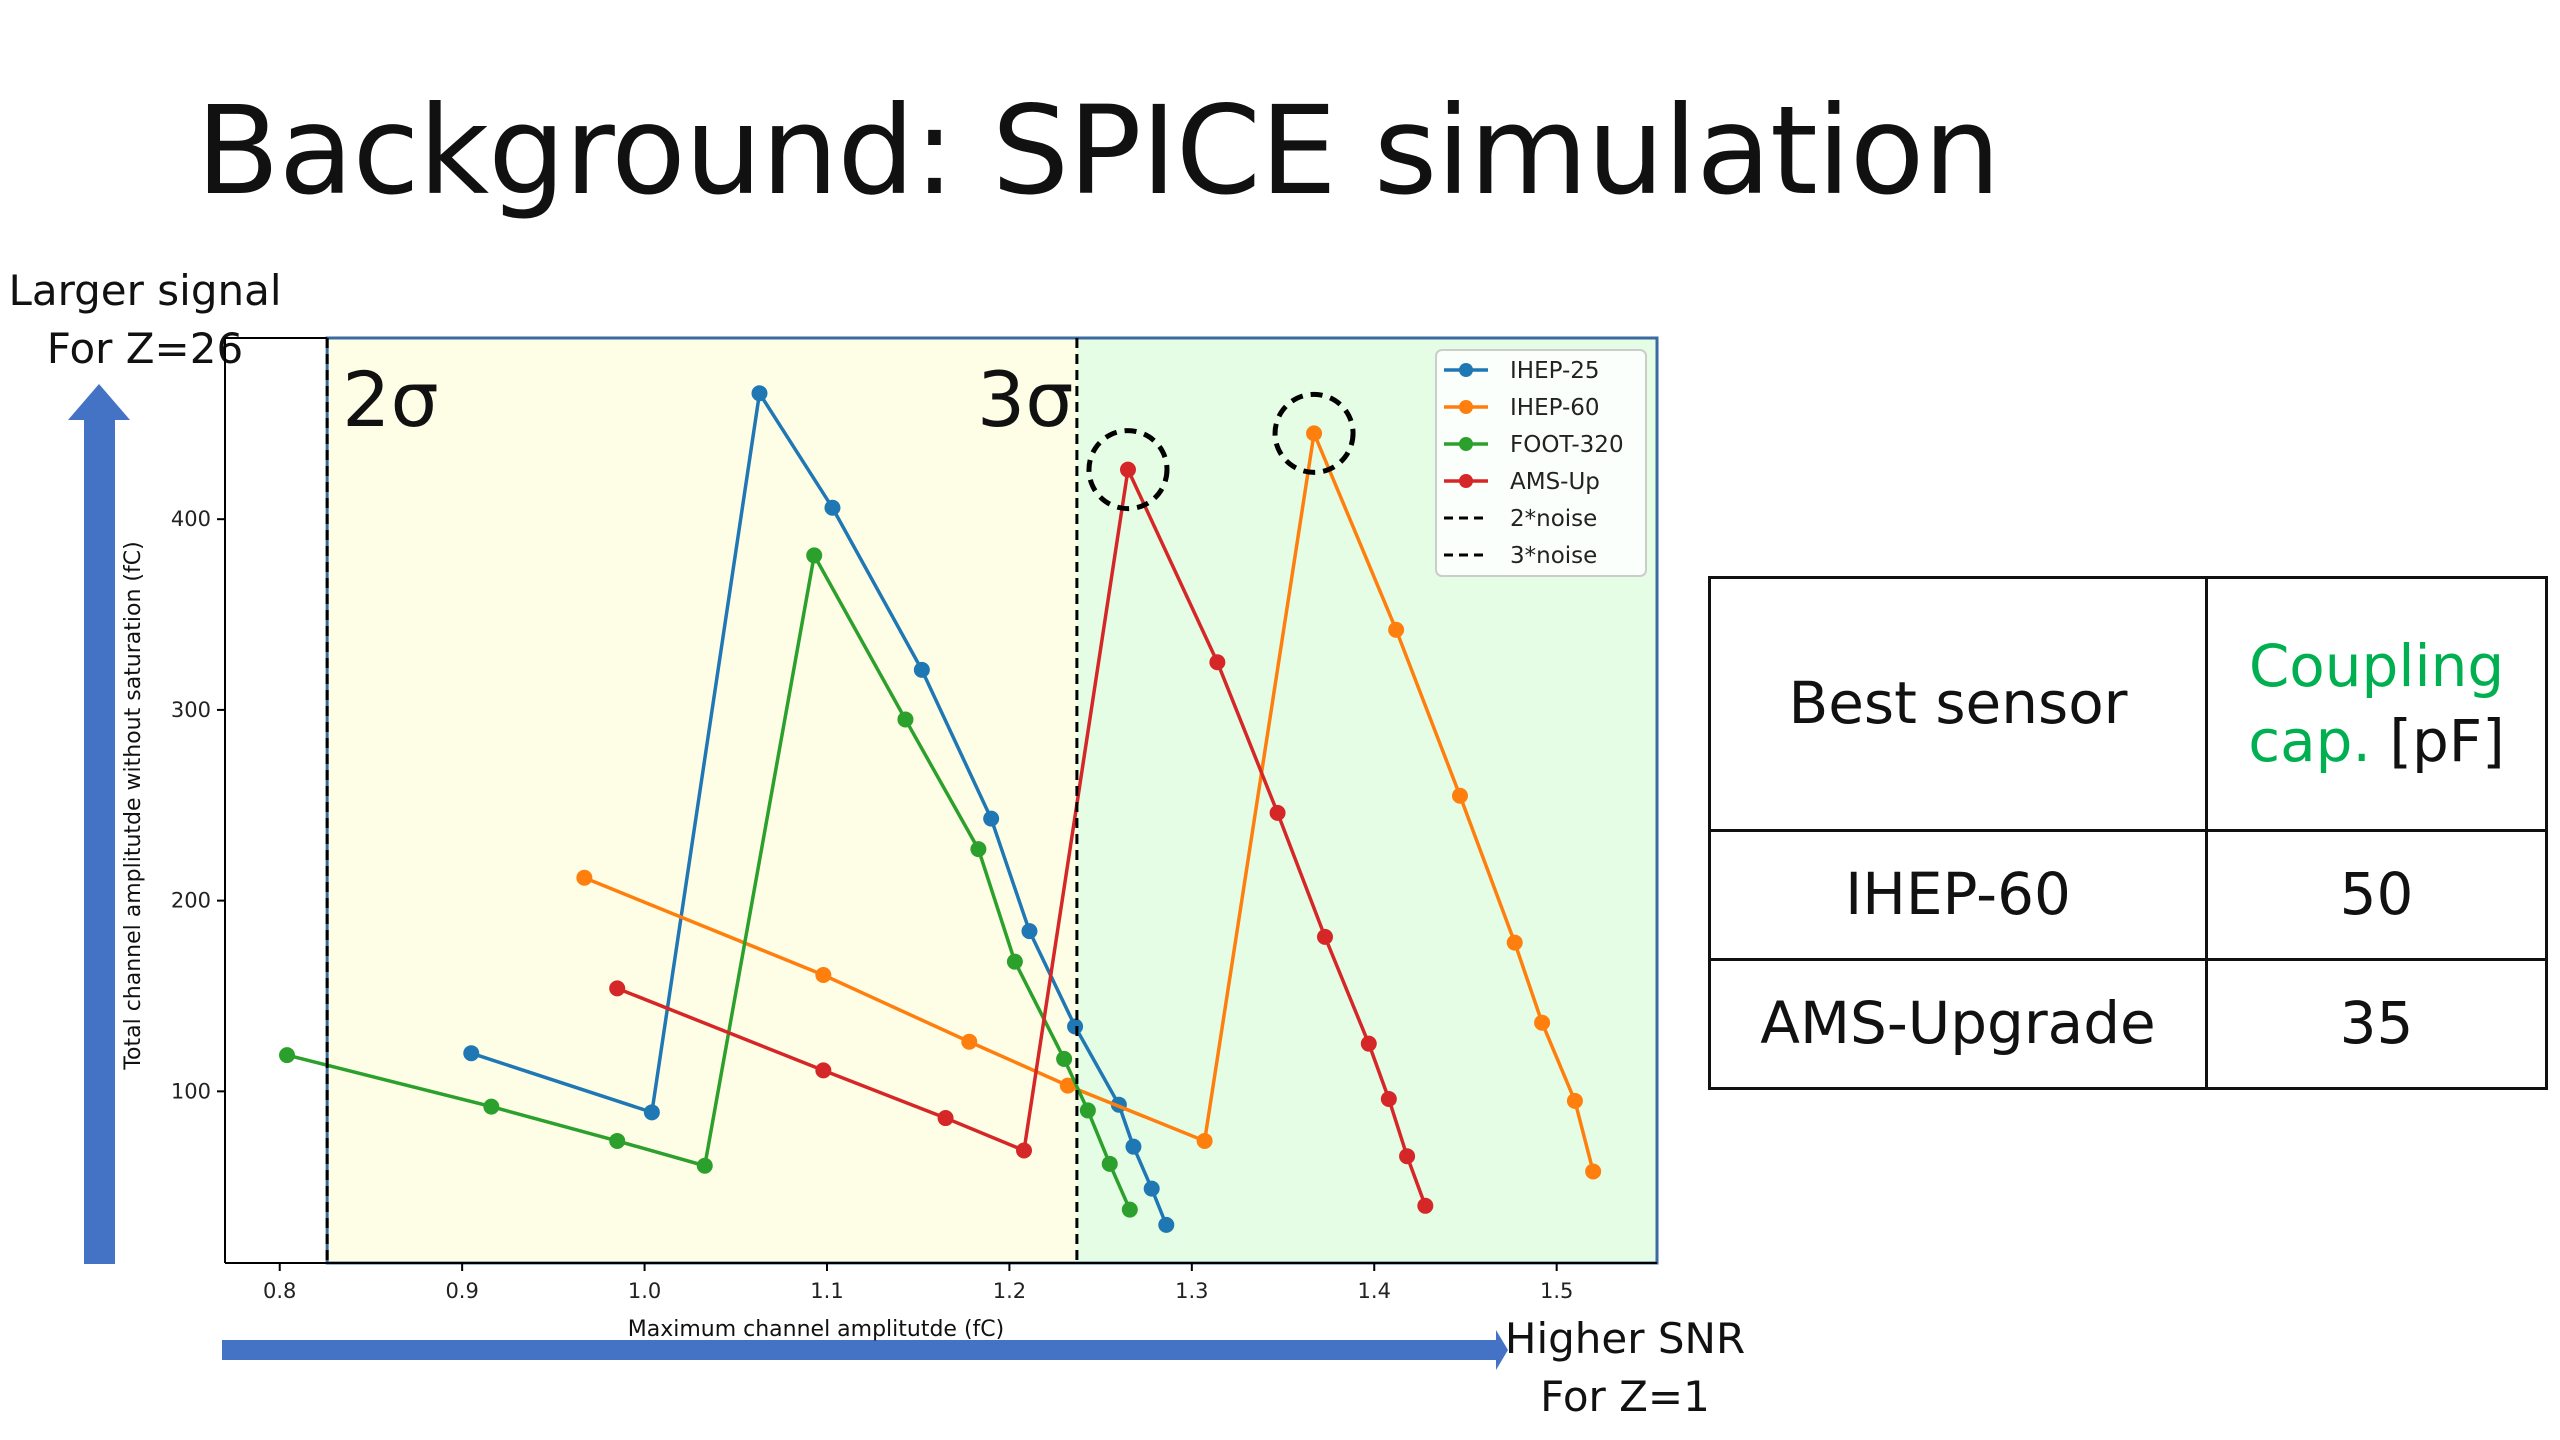 Image resolution: width=2560 pixels, height=1440 pixels. Describe the element at coordinates (1556, 1291) in the screenshot. I see `x-tick-label: 1.5` at that location.